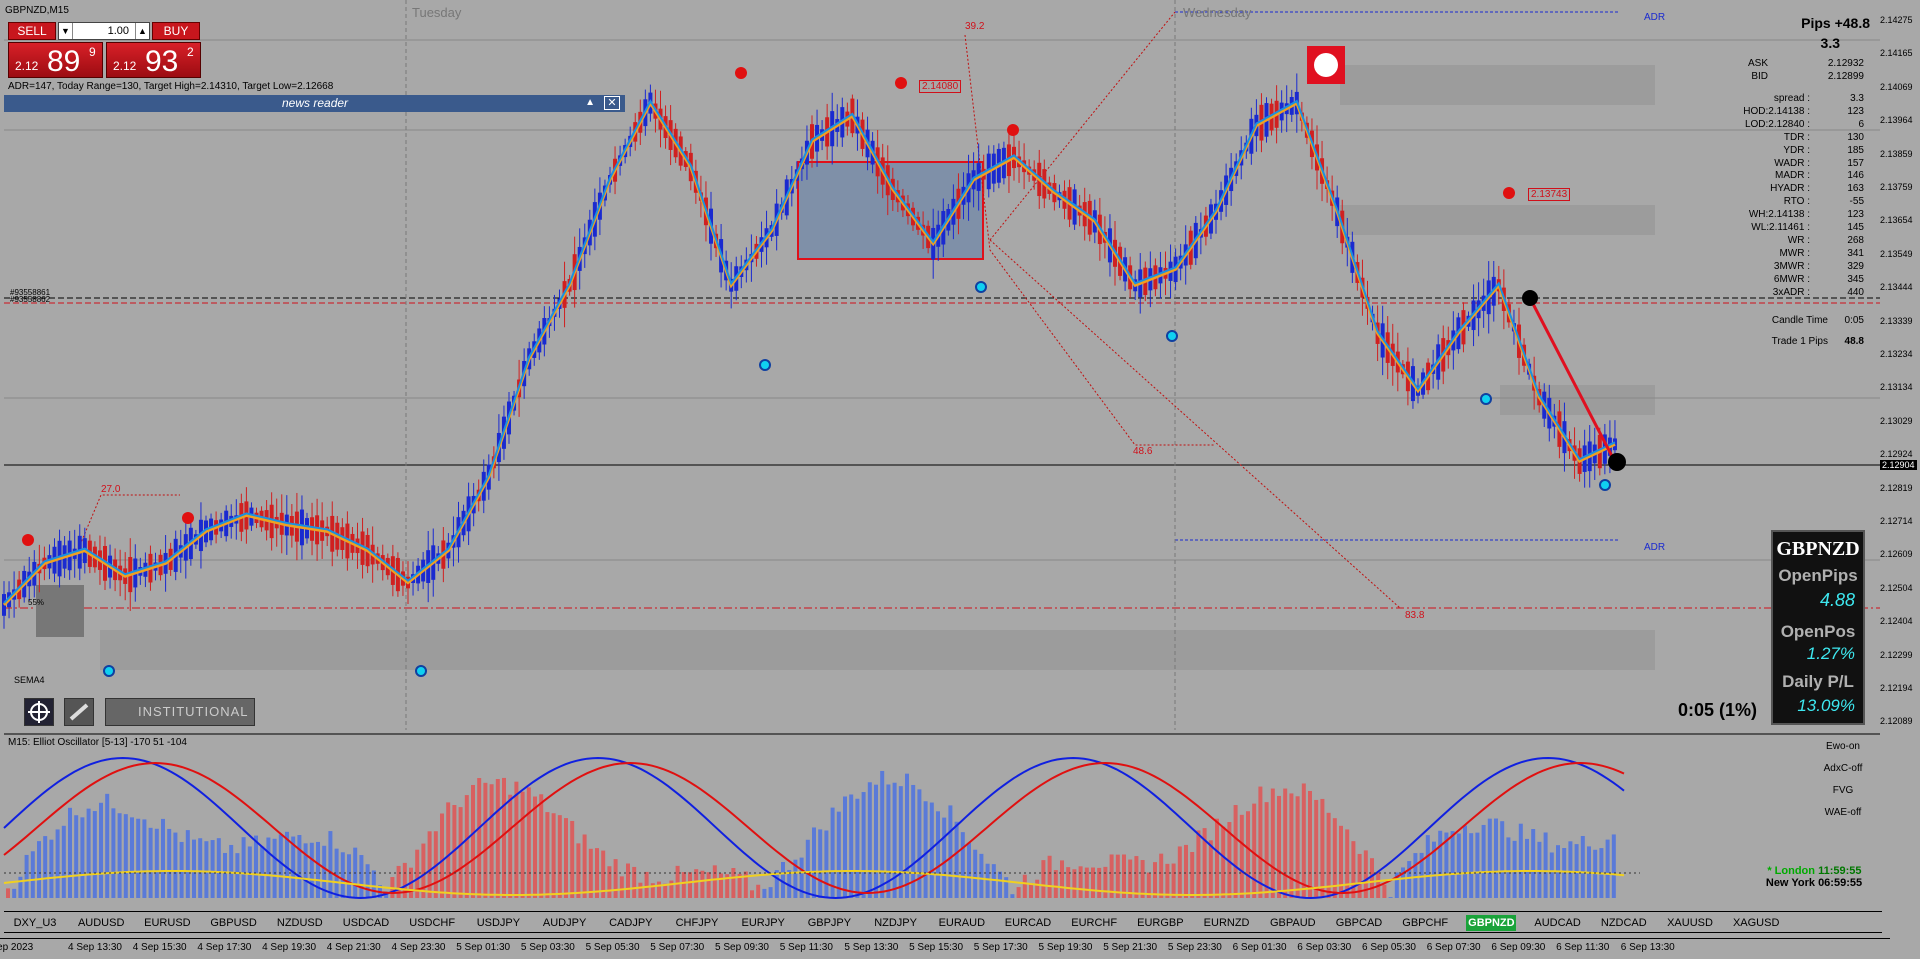 The width and height of the screenshot is (1920, 959). I want to click on fvg-button: FVG, so click(1843, 790).